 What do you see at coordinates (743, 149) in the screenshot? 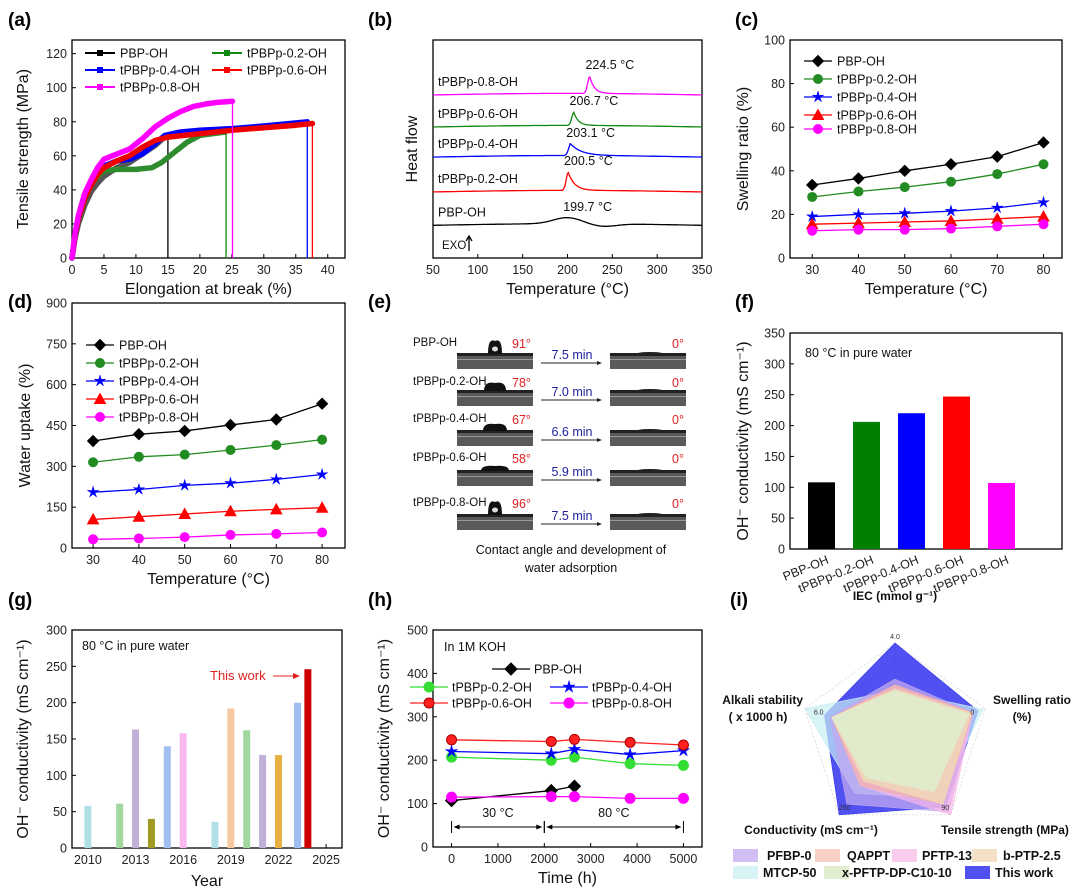
I see `y-axis-label: Swelling ratio (%)` at bounding box center [743, 149].